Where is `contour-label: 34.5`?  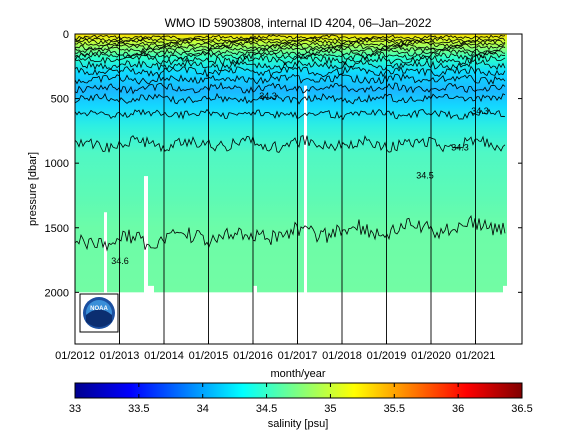 contour-label: 34.5 is located at coordinates (425, 176).